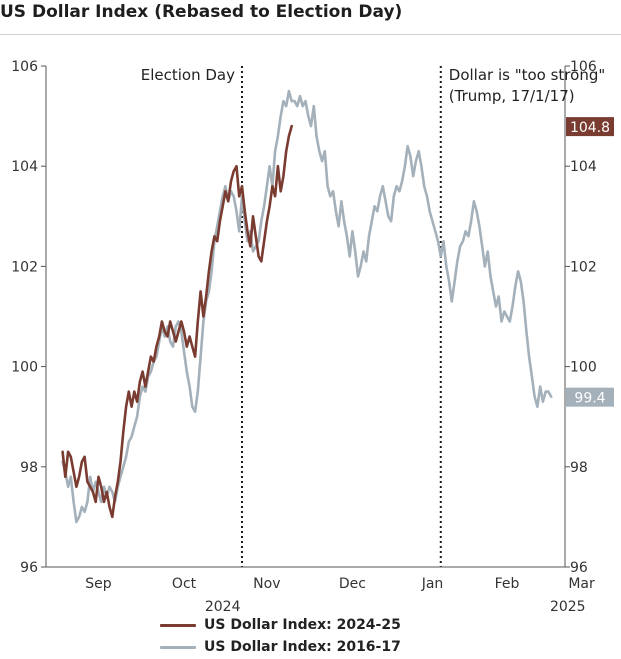  I want to click on x-tick-label-mar: Mar, so click(581, 584).